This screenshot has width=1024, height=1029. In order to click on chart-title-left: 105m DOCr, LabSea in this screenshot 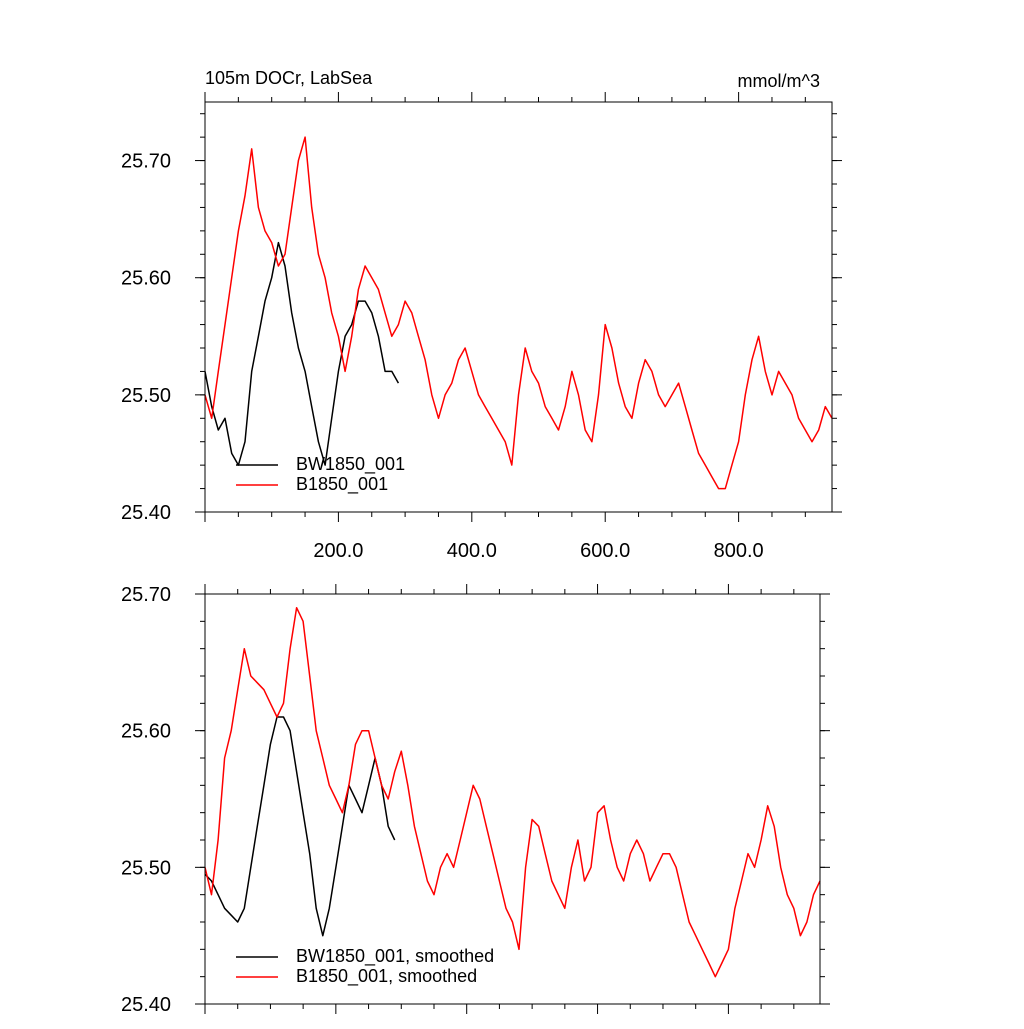, I will do `click(289, 78)`.